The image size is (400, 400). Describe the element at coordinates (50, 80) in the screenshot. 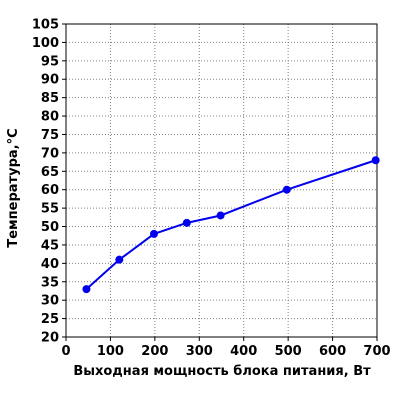

I see `y-tick-label: 90` at that location.